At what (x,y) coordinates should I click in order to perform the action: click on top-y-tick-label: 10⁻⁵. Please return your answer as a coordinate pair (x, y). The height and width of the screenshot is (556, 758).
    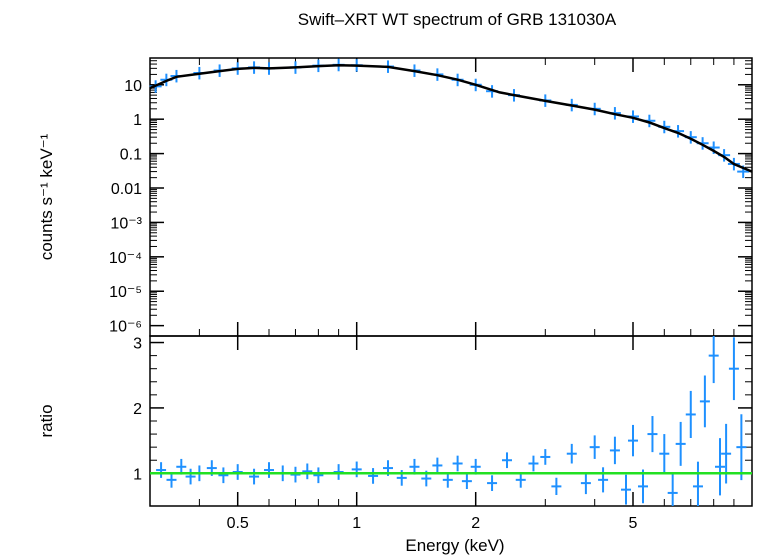
    Looking at the image, I should click on (125, 292).